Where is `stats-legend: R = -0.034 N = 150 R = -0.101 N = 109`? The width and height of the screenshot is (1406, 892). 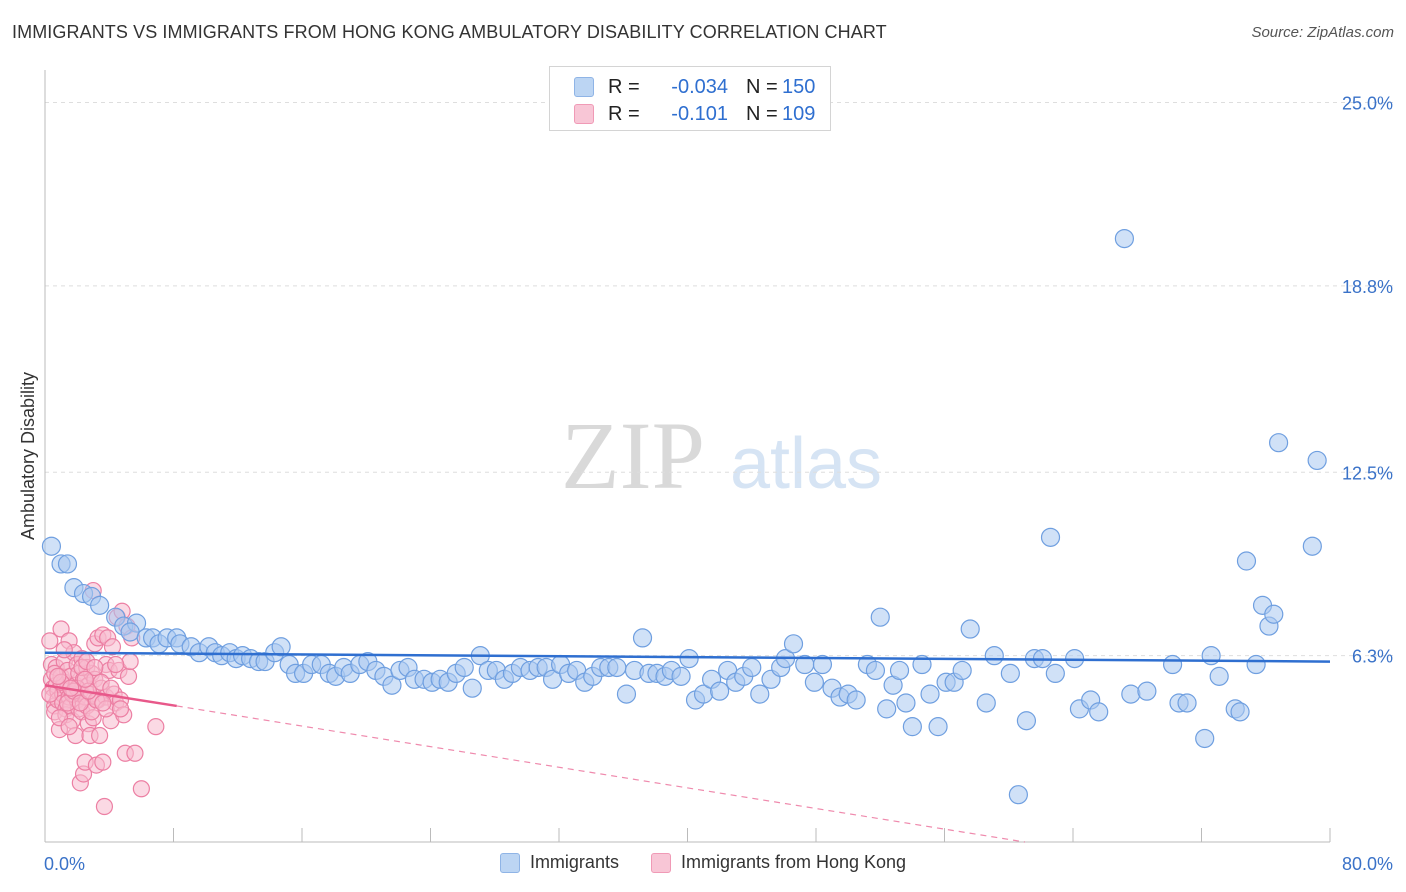
stats-legend: R = -0.034 N = 150 R = -0.101 N = 109 is located at coordinates (690, 98).